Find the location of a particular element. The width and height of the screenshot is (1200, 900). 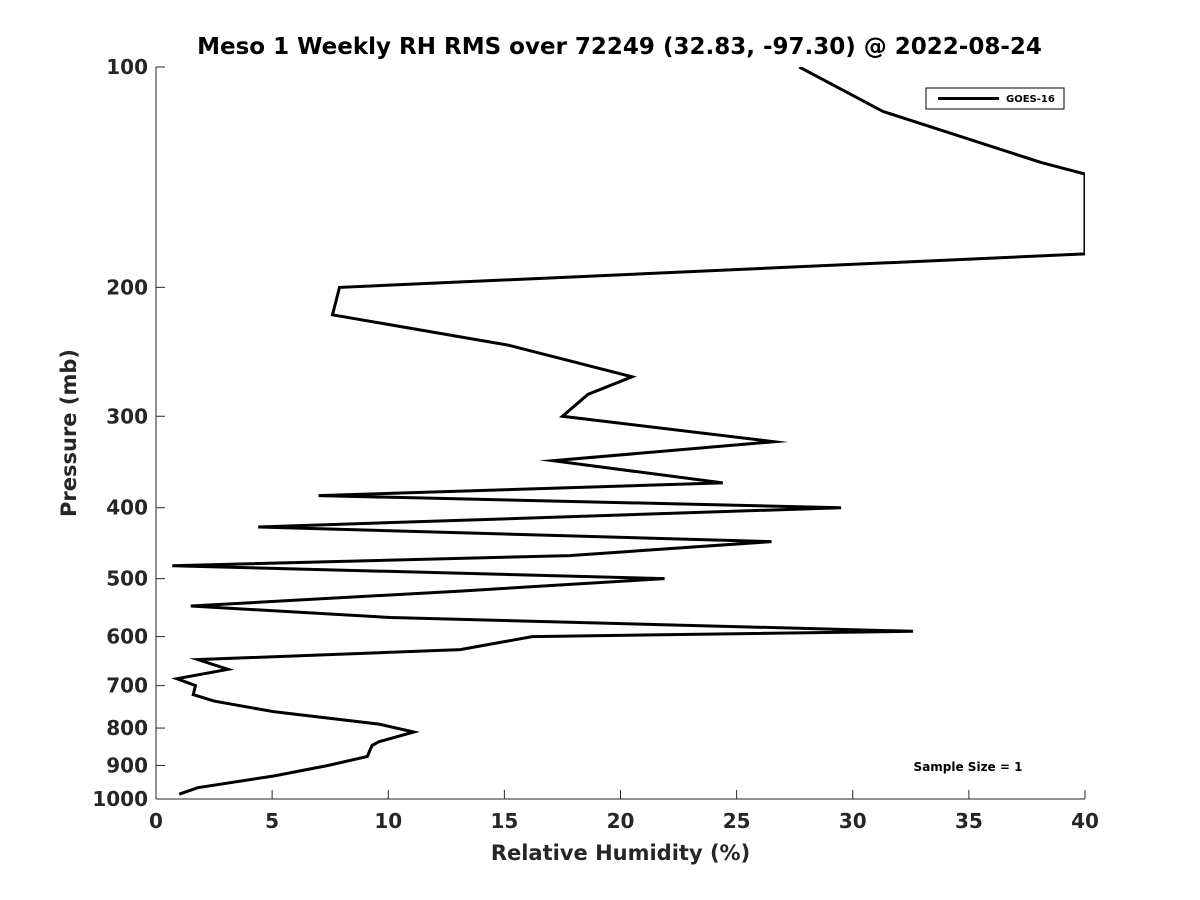

x-tick-label: 25 is located at coordinates (737, 821).